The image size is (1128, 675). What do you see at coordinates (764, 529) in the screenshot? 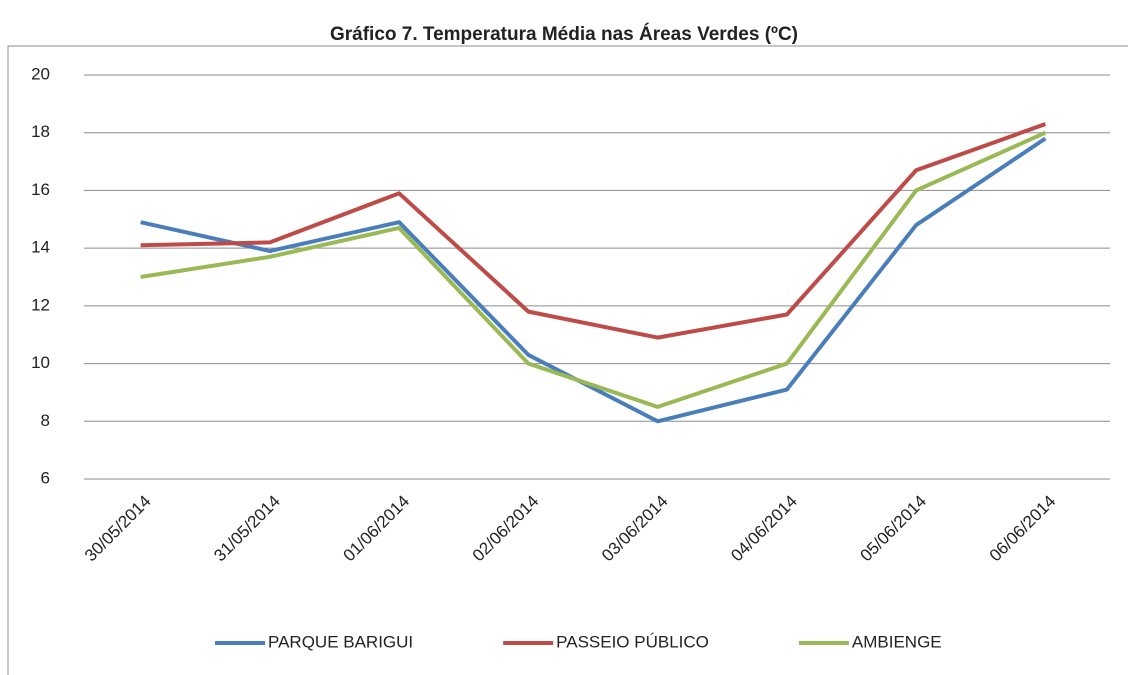
I see `x-tick-label: 04/06/2014` at bounding box center [764, 529].